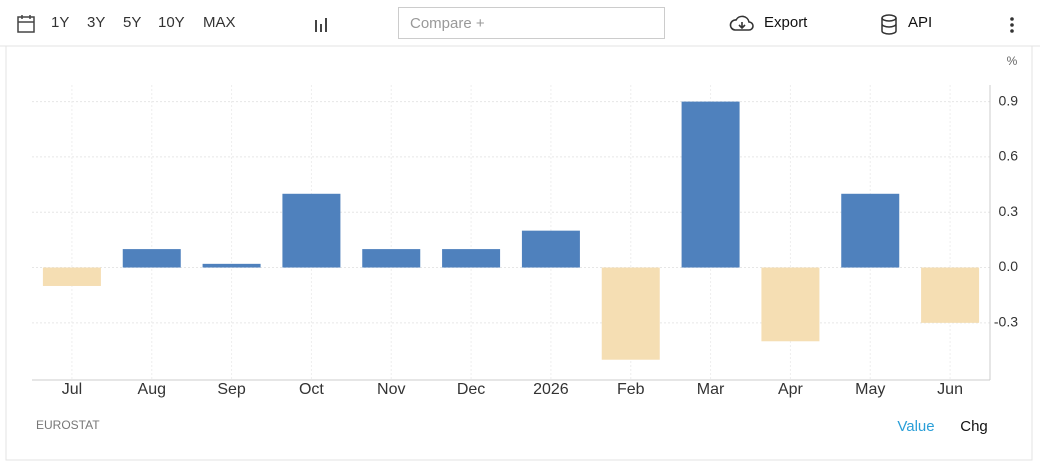 The width and height of the screenshot is (1040, 466). What do you see at coordinates (742, 24) in the screenshot?
I see `cloud-icon` at bounding box center [742, 24].